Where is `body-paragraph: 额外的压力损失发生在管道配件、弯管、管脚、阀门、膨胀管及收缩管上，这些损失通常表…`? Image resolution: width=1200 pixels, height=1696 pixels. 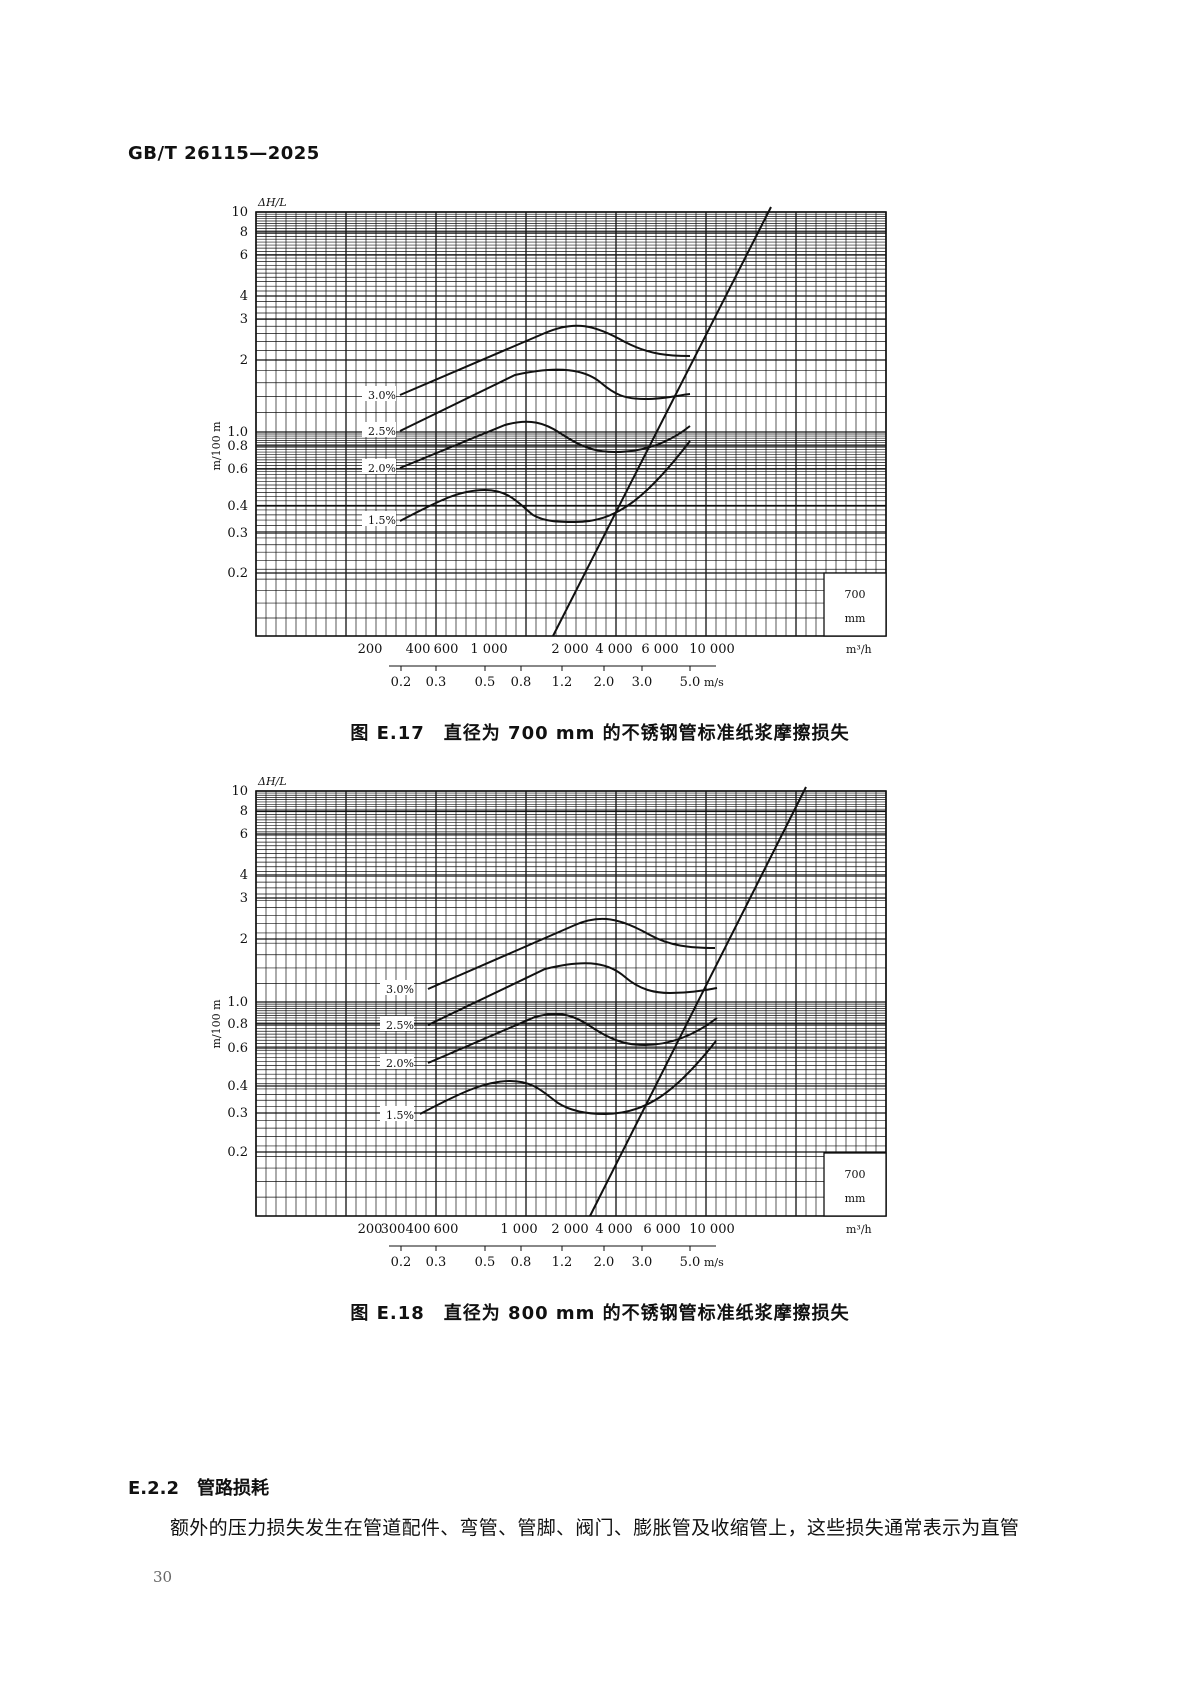
body-paragraph: 额外的压力损失发生在管道配件、弯管、管脚、阀门、膨胀管及收缩管上，这些损失通常表… is located at coordinates (595, 1528).